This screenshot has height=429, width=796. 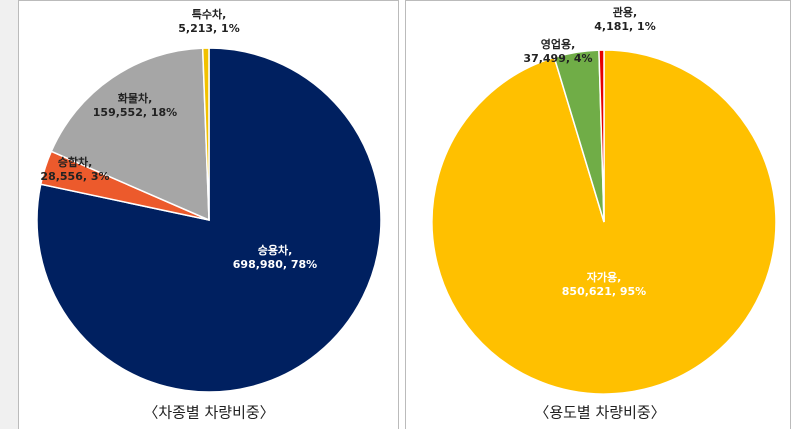 What do you see at coordinates (9, 214) in the screenshot?
I see `left-strip` at bounding box center [9, 214].